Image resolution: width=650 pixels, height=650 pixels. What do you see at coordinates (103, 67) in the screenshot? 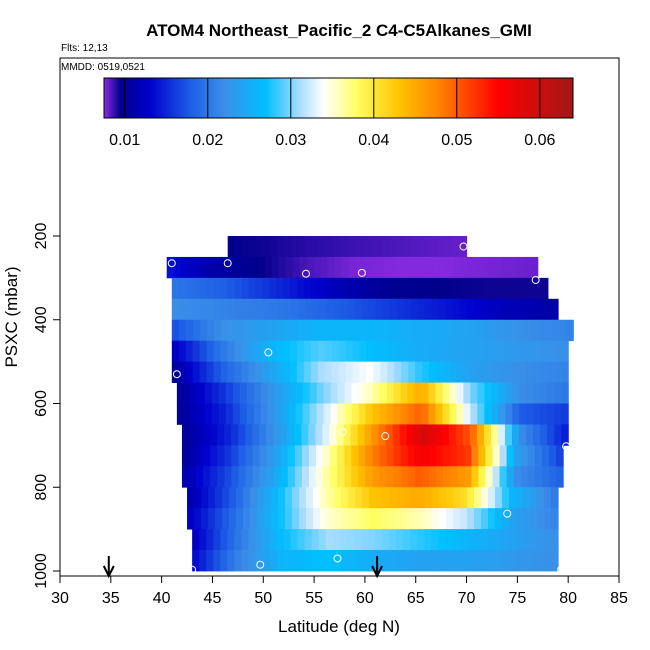
I see `date-annotation: MMDD: 0519,0521` at bounding box center [103, 67].